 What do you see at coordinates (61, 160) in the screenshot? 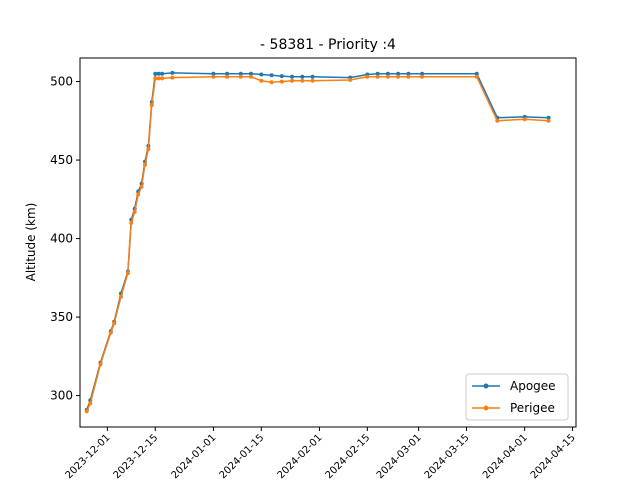
I see `y-tick-label: 450` at bounding box center [61, 160].